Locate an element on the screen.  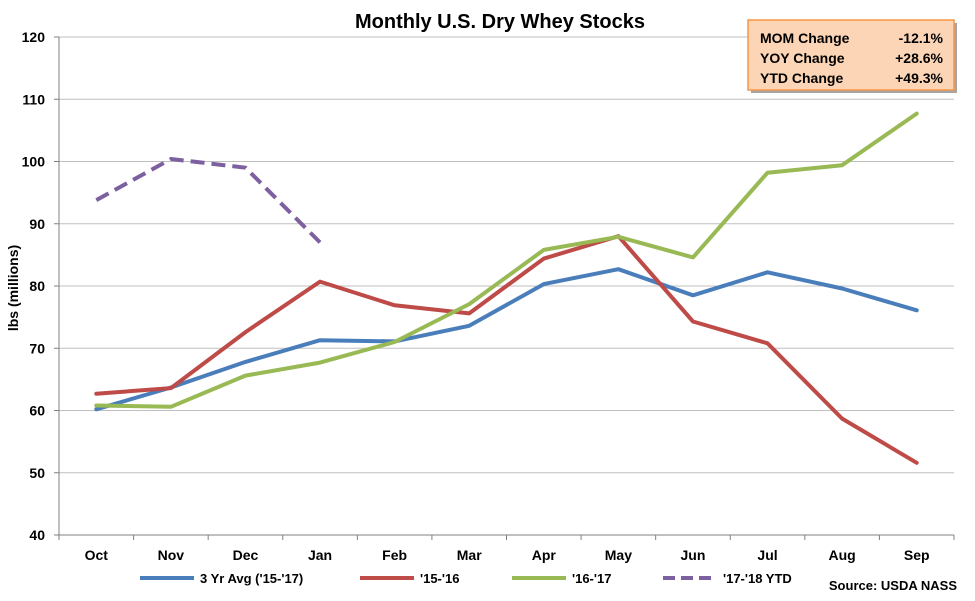
x-tick-label: Dec is located at coordinates (246, 555).